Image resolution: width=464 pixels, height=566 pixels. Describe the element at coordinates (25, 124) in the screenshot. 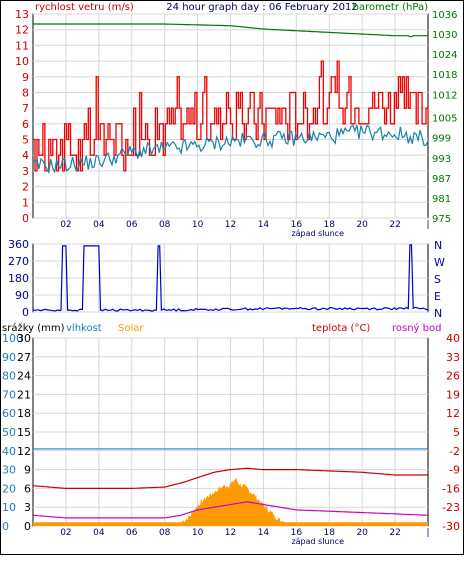

I see `wind-tick-label: 6` at that location.